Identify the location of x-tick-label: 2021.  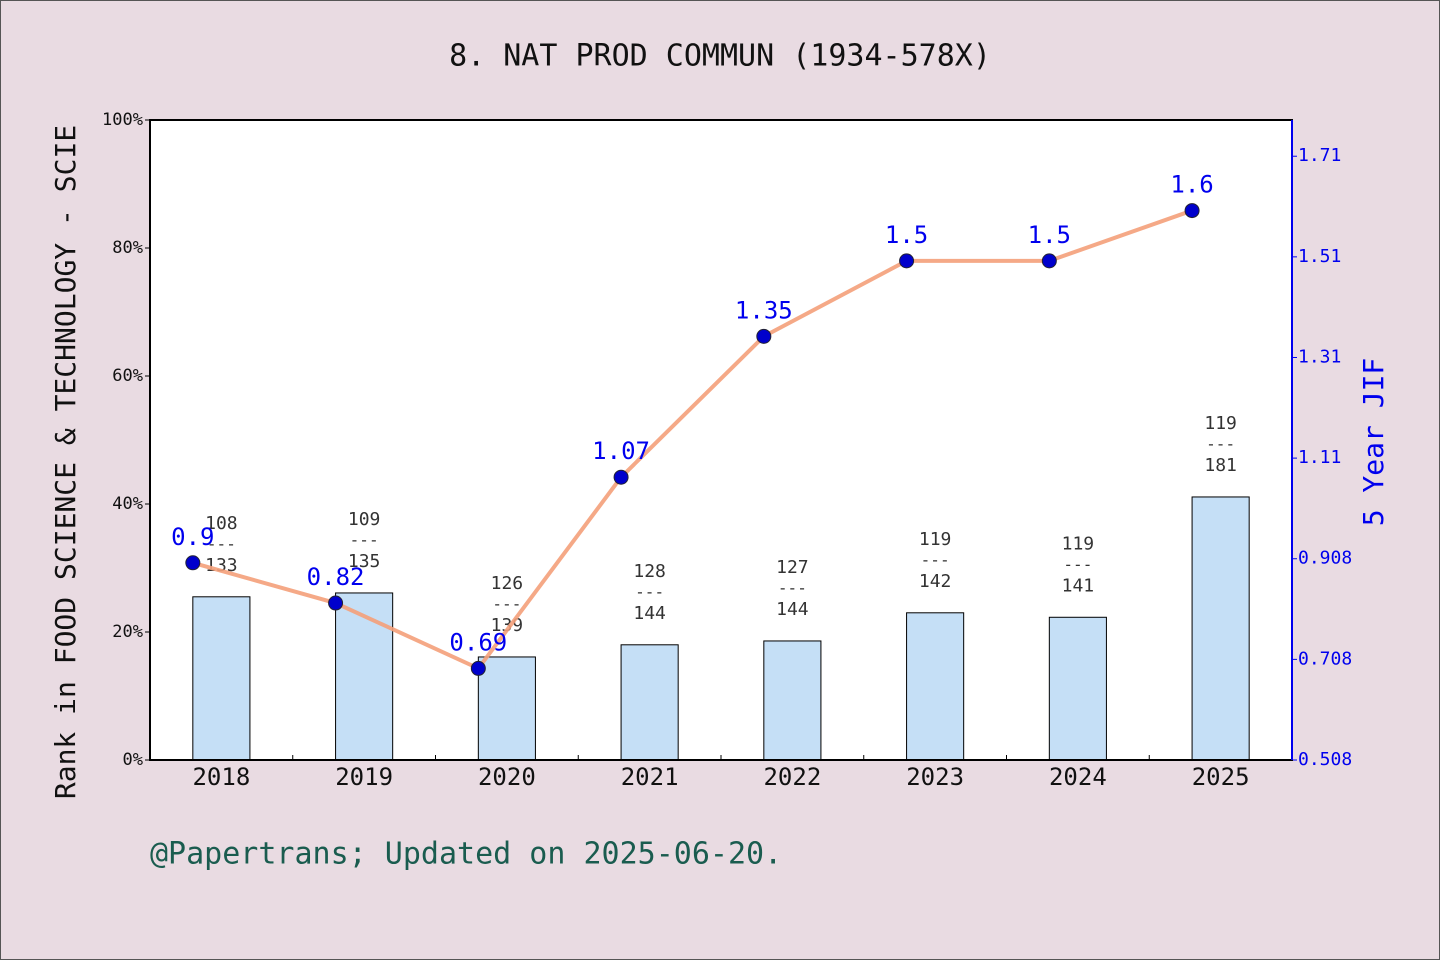
(650, 777).